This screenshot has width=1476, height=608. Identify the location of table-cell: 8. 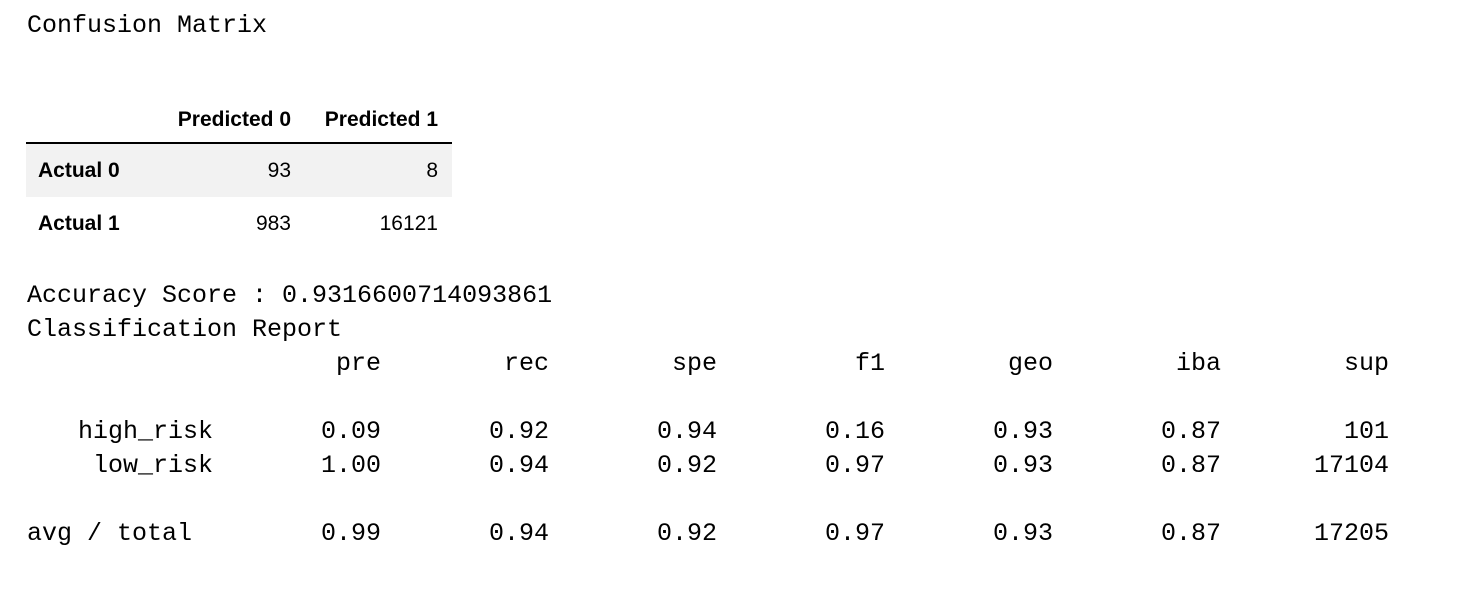
(378, 170).